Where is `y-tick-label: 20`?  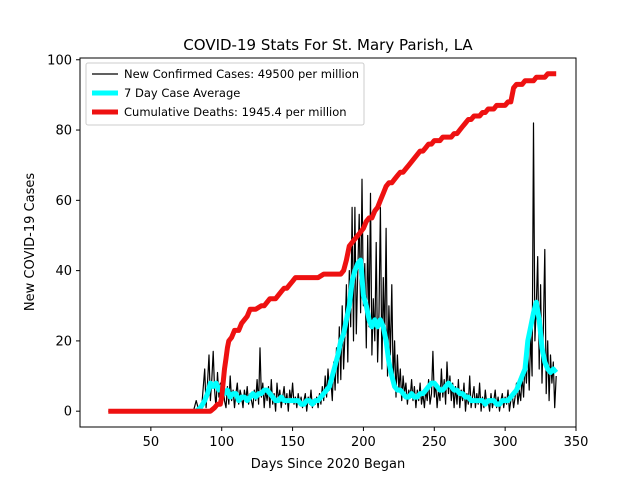 y-tick-label: 20 is located at coordinates (63, 341).